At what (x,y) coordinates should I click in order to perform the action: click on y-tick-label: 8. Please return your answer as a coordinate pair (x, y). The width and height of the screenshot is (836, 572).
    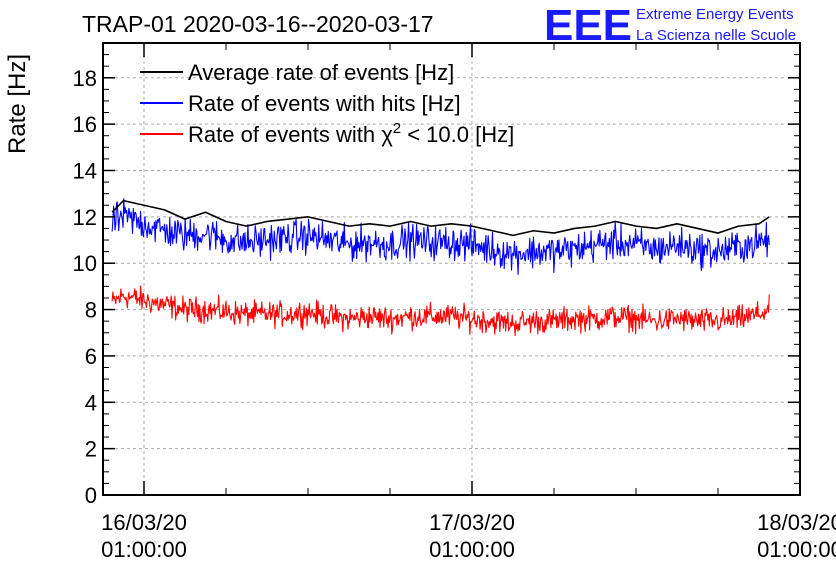
    Looking at the image, I should click on (91, 310).